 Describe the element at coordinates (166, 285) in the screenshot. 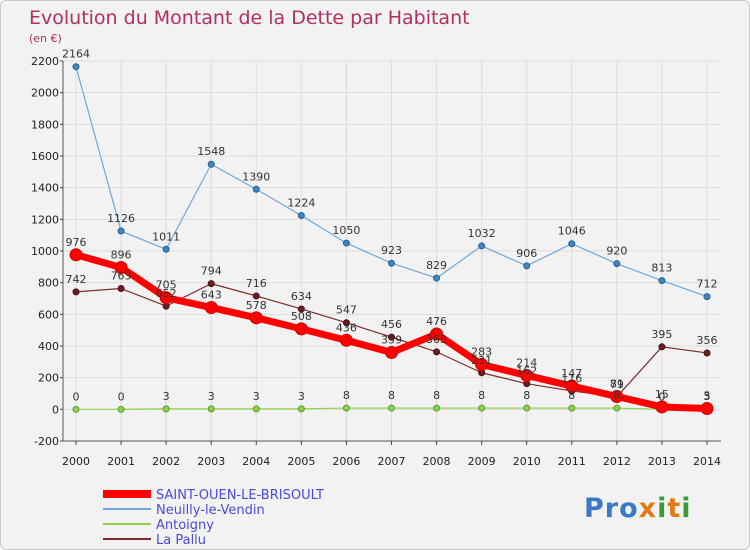

I see `data-label: 705` at that location.